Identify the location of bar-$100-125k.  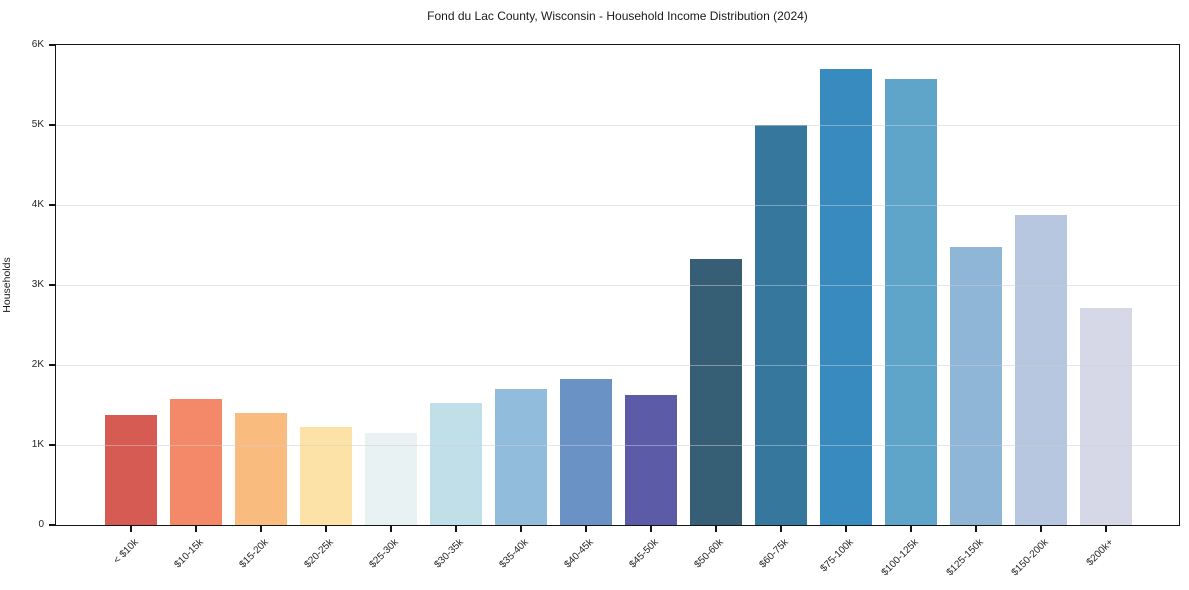
(911, 302).